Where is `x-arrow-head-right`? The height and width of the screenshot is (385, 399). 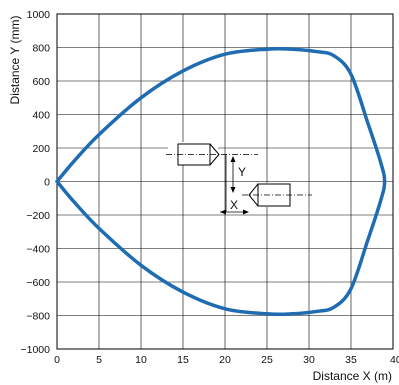
x-arrow-head-right is located at coordinates (246, 212).